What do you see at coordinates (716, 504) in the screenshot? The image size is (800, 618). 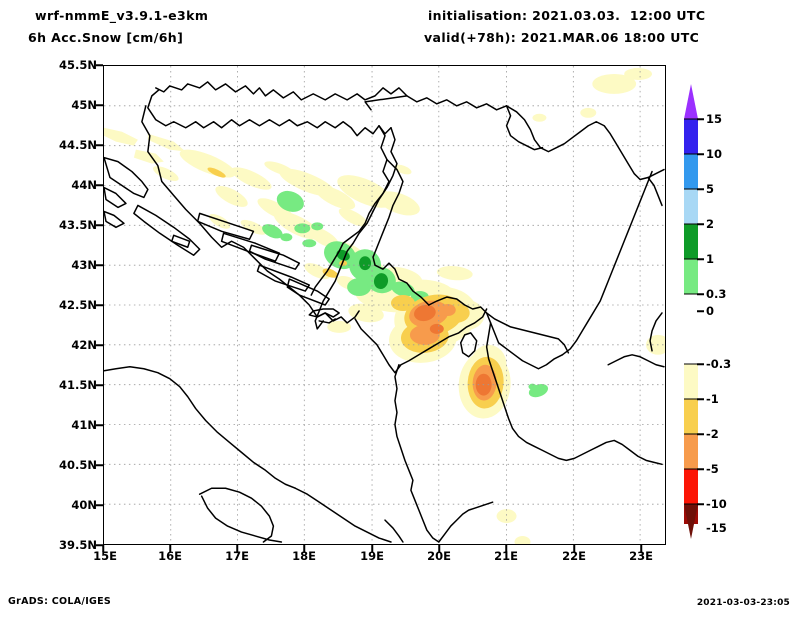 I see `colorbar-label-neg10: -10` at bounding box center [716, 504].